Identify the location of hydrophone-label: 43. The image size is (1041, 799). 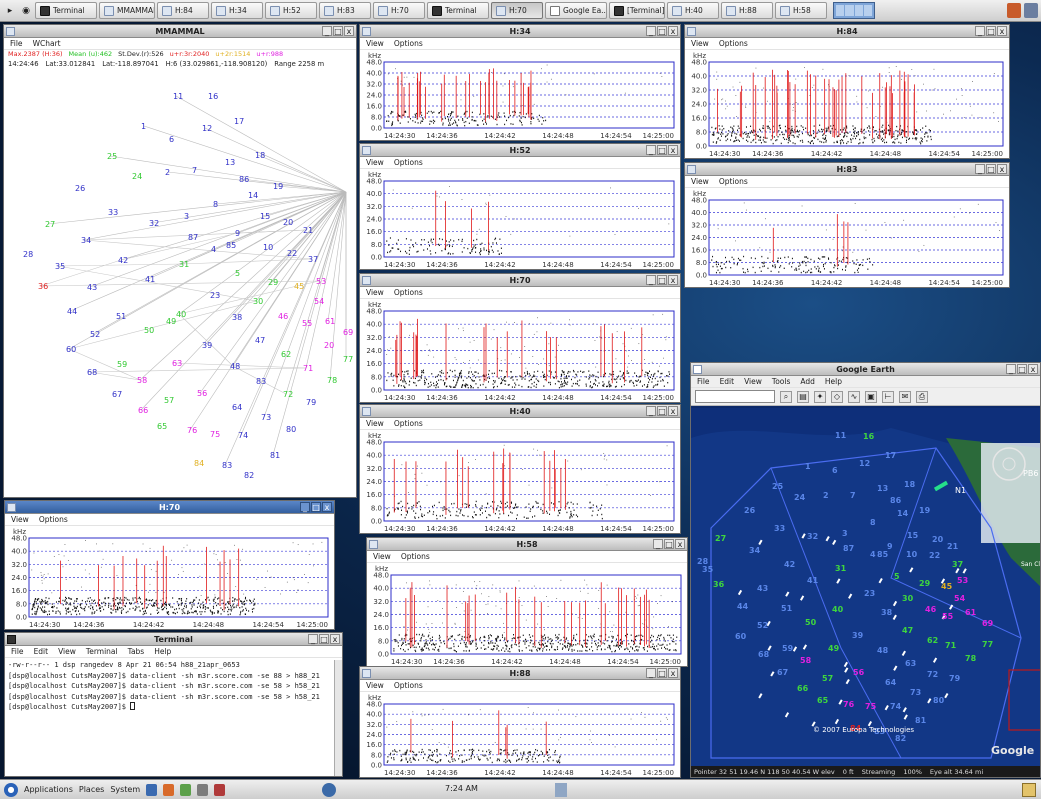
(762, 588).